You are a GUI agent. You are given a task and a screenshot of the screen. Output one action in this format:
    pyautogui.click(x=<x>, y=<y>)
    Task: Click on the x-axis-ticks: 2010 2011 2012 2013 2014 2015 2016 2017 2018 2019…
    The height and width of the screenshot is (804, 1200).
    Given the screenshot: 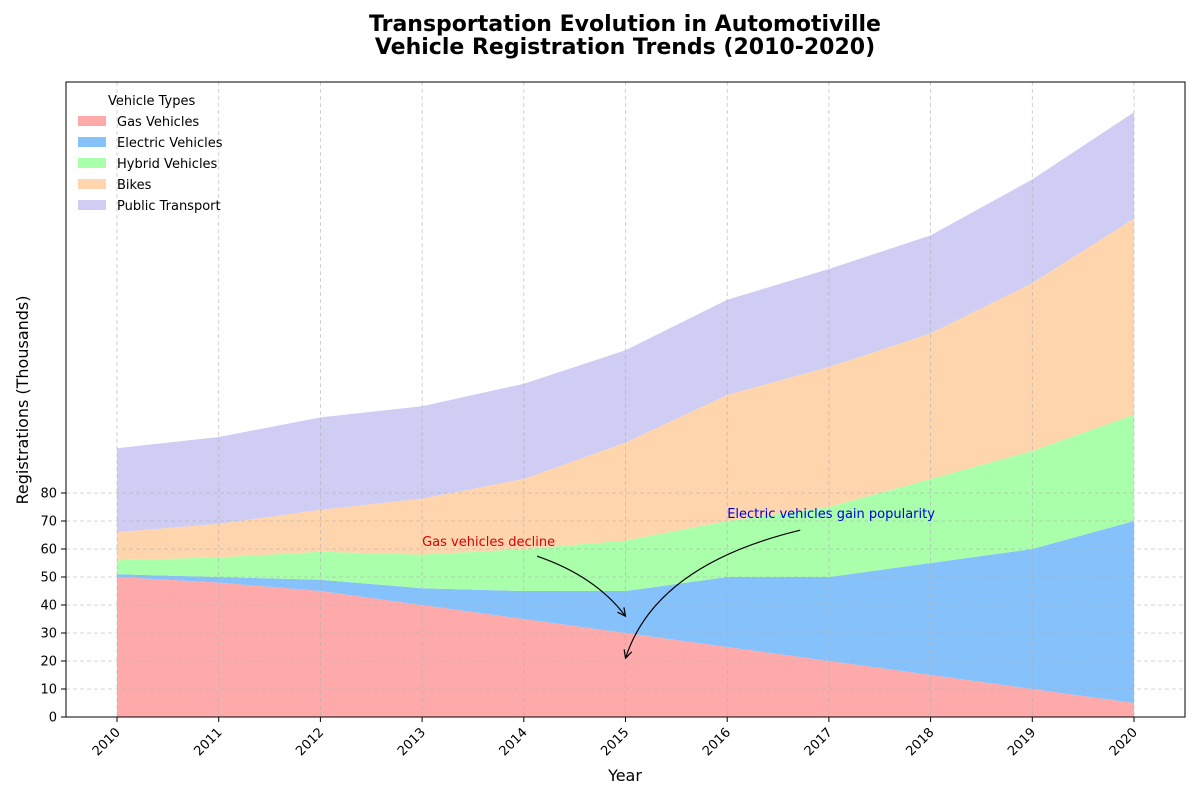 What is the action you would take?
    pyautogui.click(x=615, y=738)
    